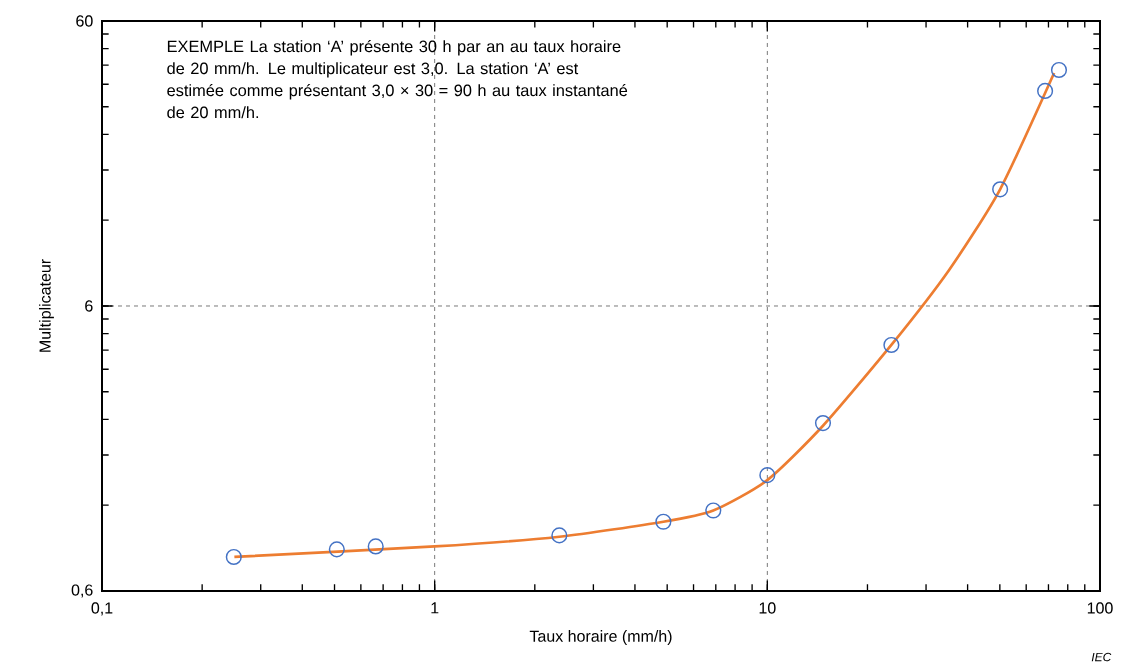 The image size is (1122, 670). What do you see at coordinates (767, 608) in the screenshot?
I see `x-tick-label: 10` at bounding box center [767, 608].